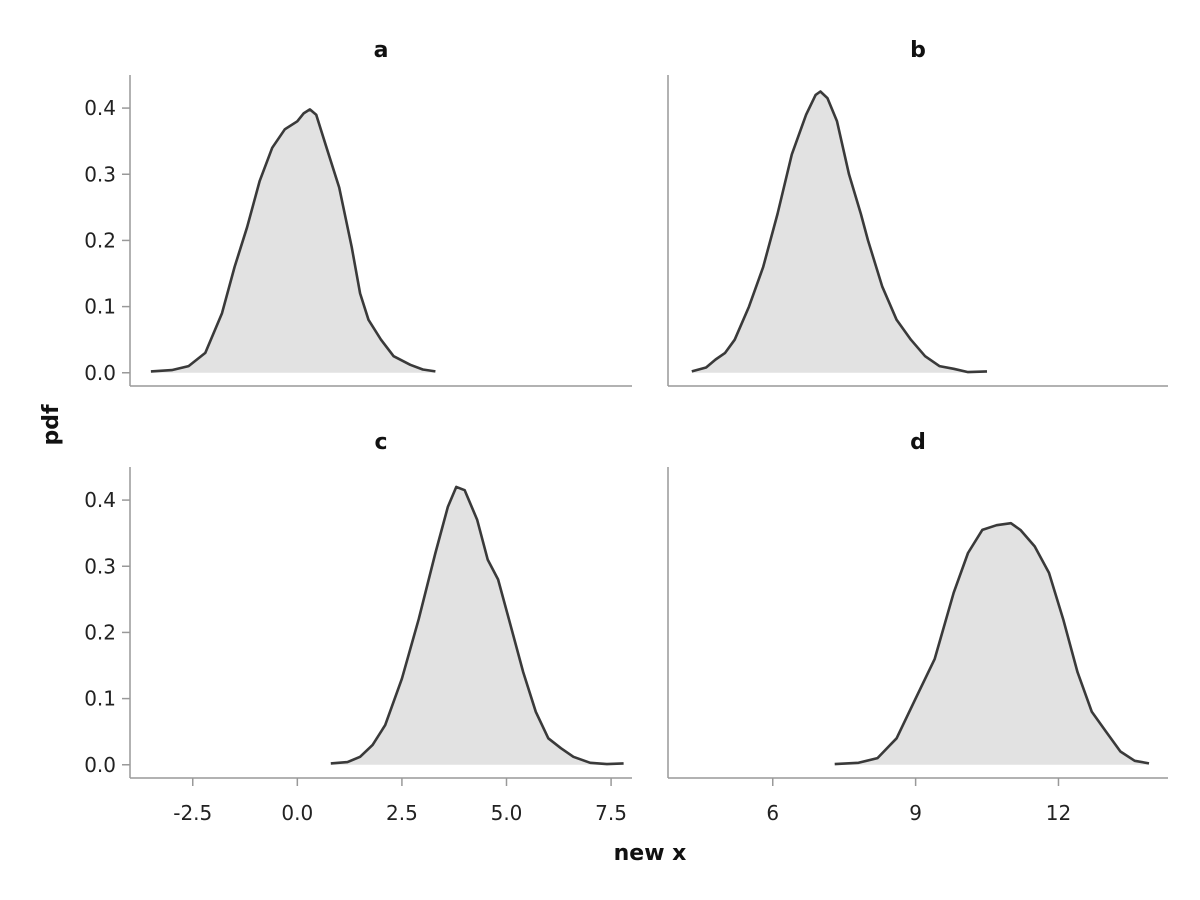 Image resolution: width=1200 pixels, height=900 pixels. What do you see at coordinates (1058, 813) in the screenshot?
I see `x-tick-label: 12` at bounding box center [1058, 813].